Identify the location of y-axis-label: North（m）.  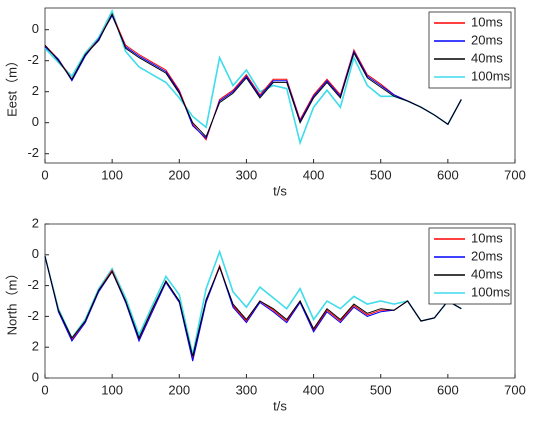
(11, 301).